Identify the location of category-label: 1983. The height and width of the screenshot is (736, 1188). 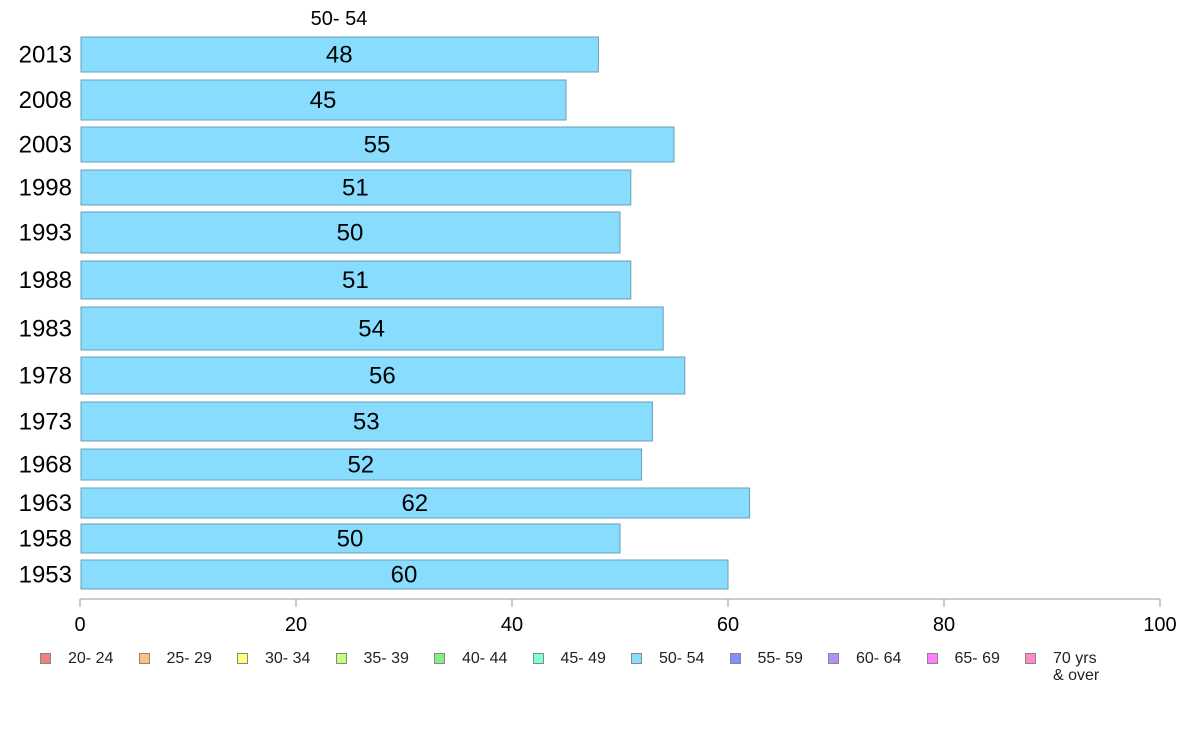
(45, 329).